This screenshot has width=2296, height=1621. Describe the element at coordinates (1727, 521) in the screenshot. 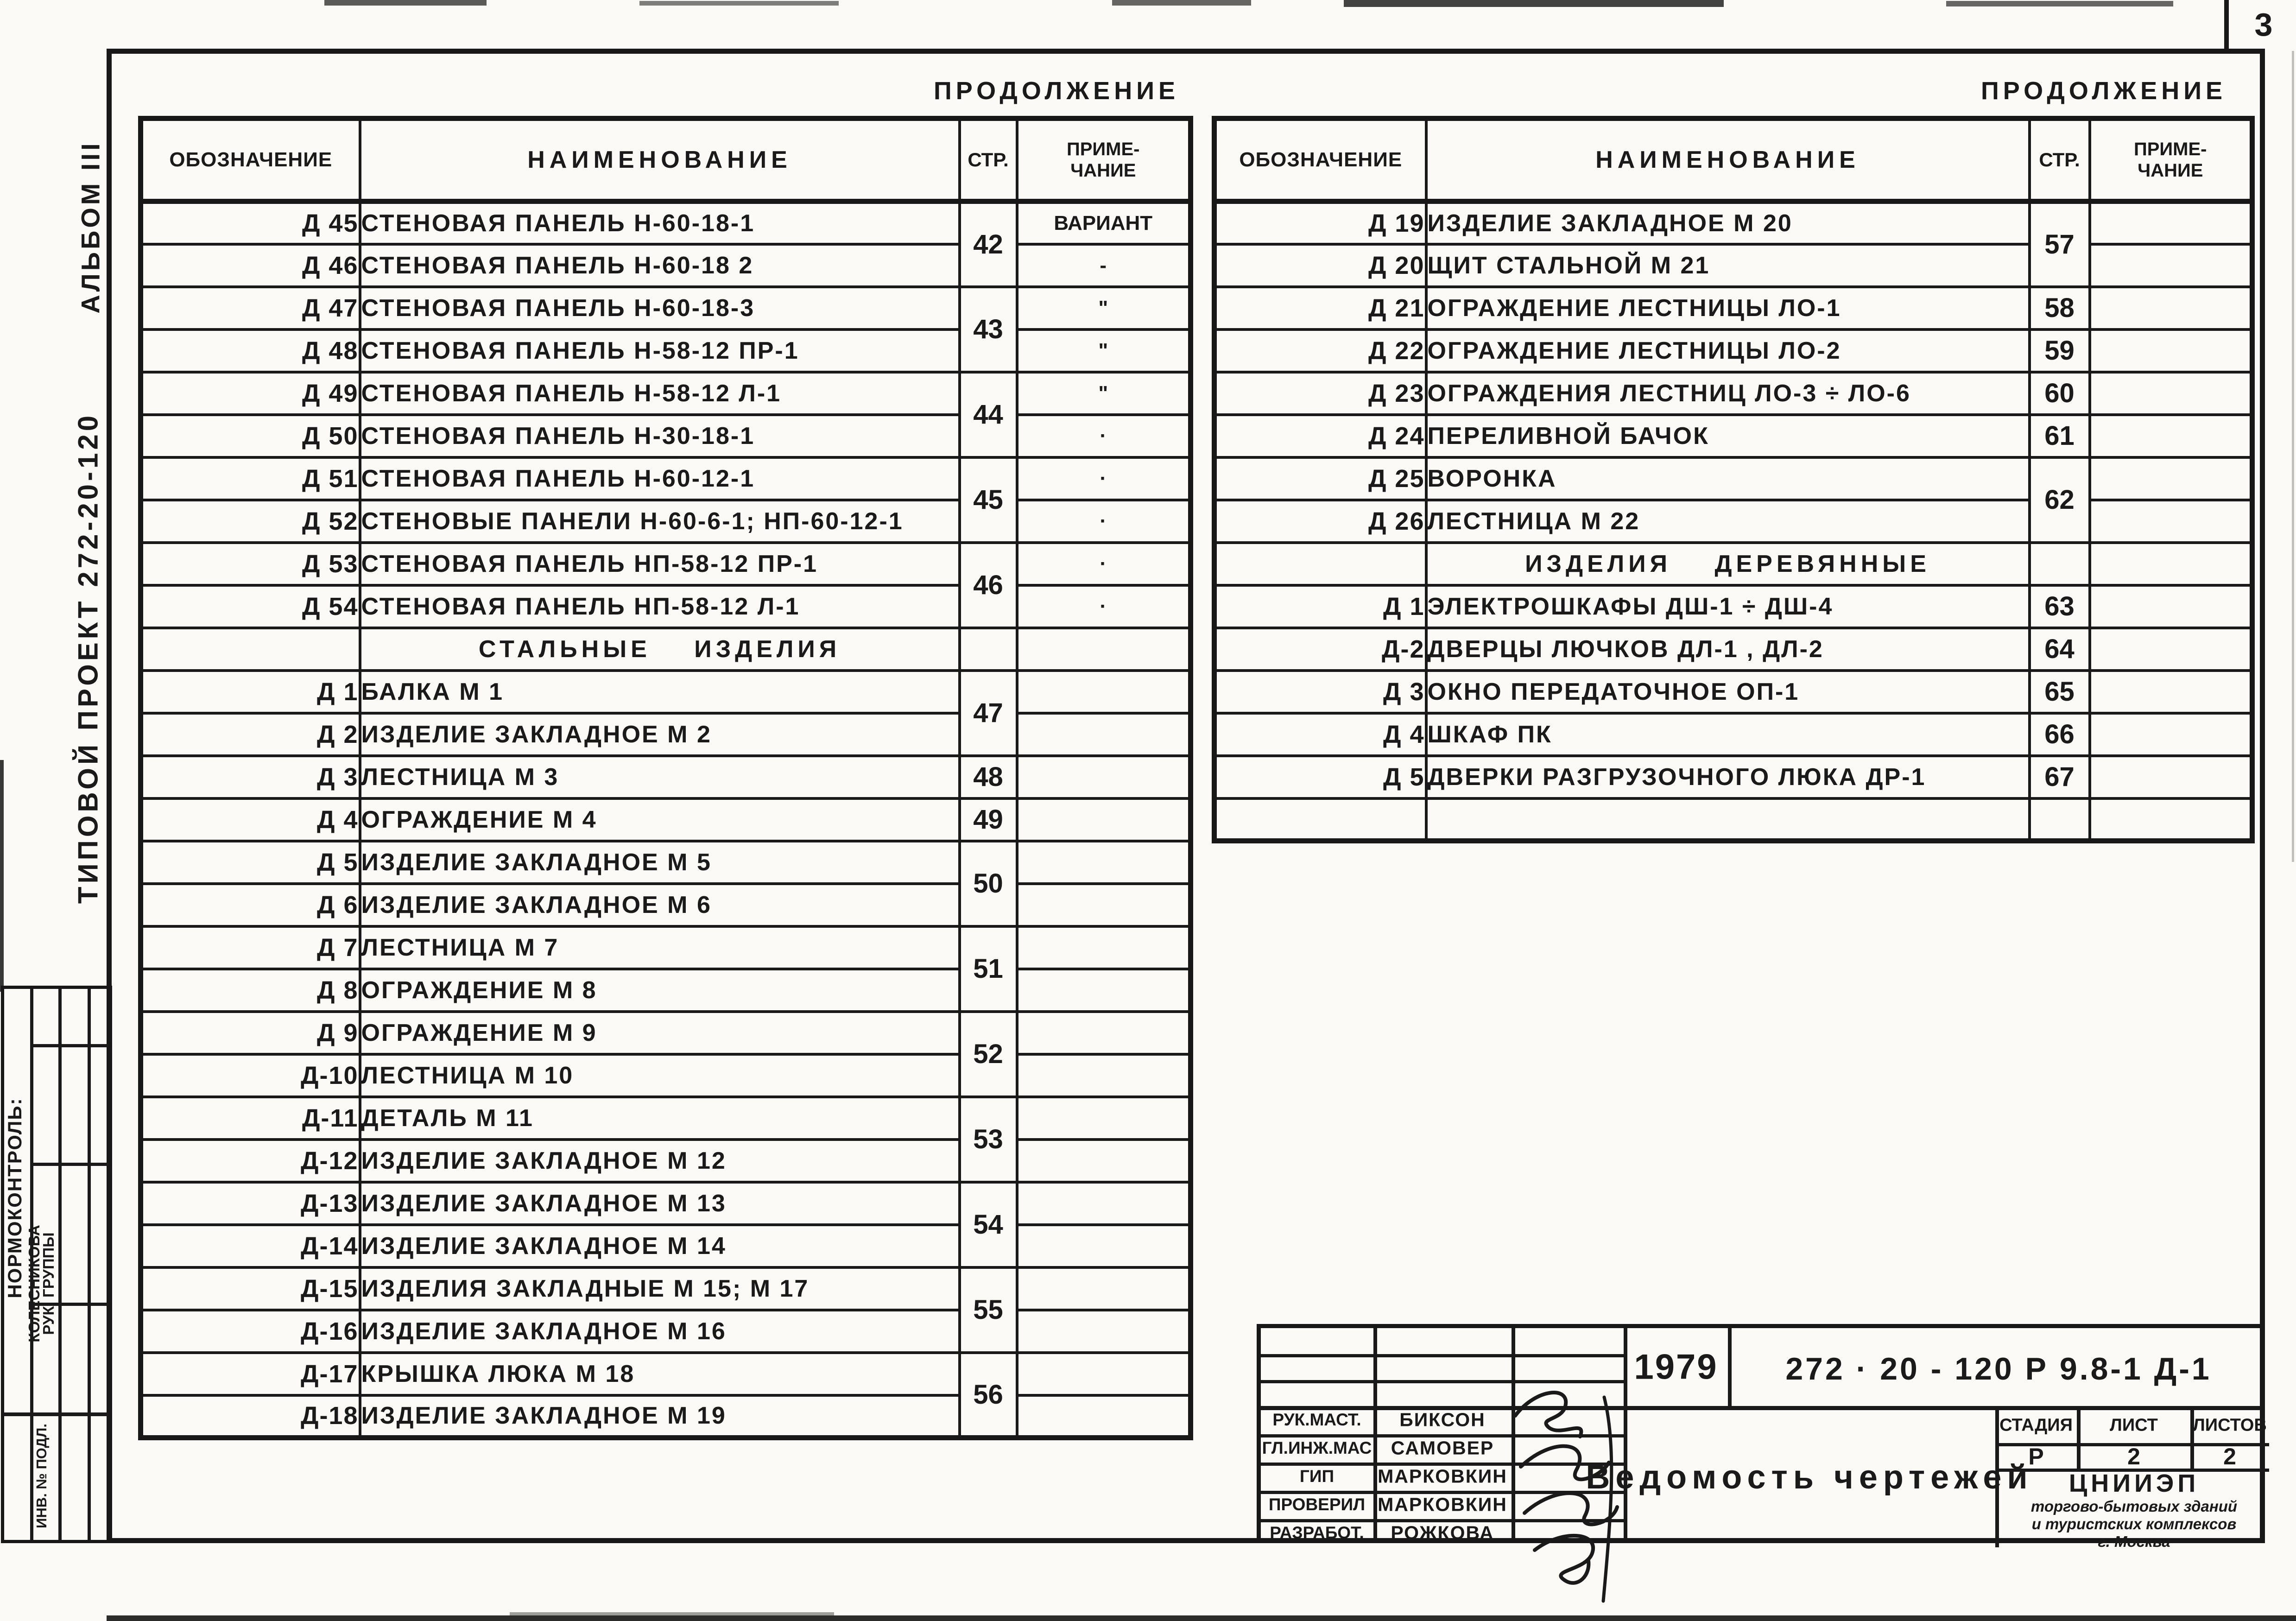

I see `name-cell: ЛЕСТНИЦА М 22` at that location.